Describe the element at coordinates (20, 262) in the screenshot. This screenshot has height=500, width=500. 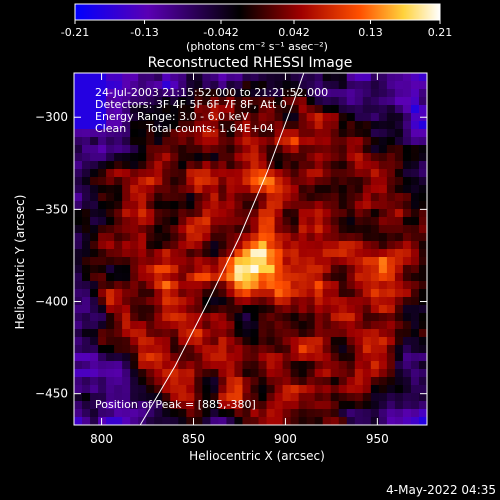
I see `y-axis-label: Heliocentric Y (arcsec)` at that location.